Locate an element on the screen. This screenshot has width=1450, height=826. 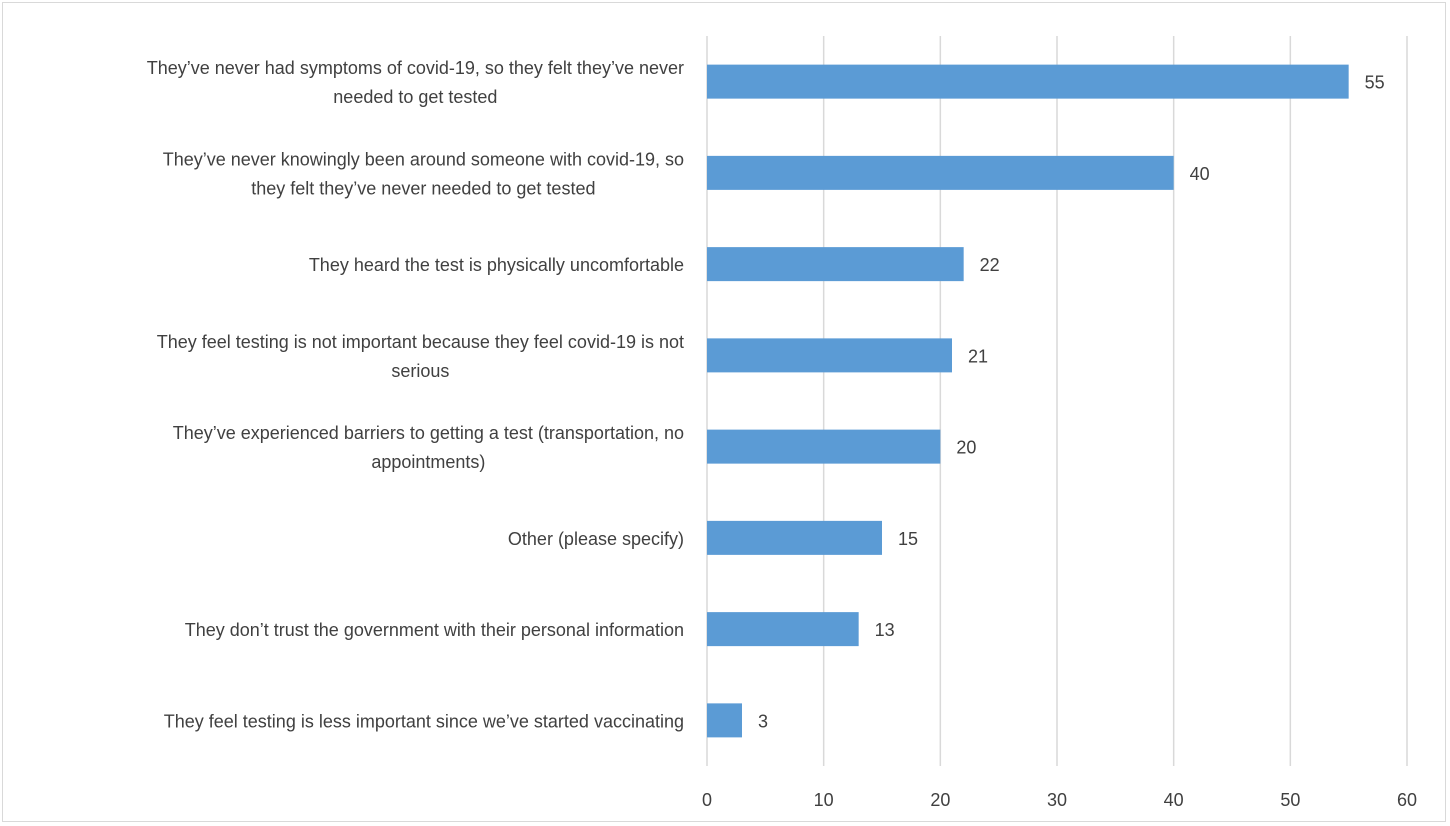
x-axis-tick-labels: 0 10 20 30 40 50 60 is located at coordinates (1059, 800).